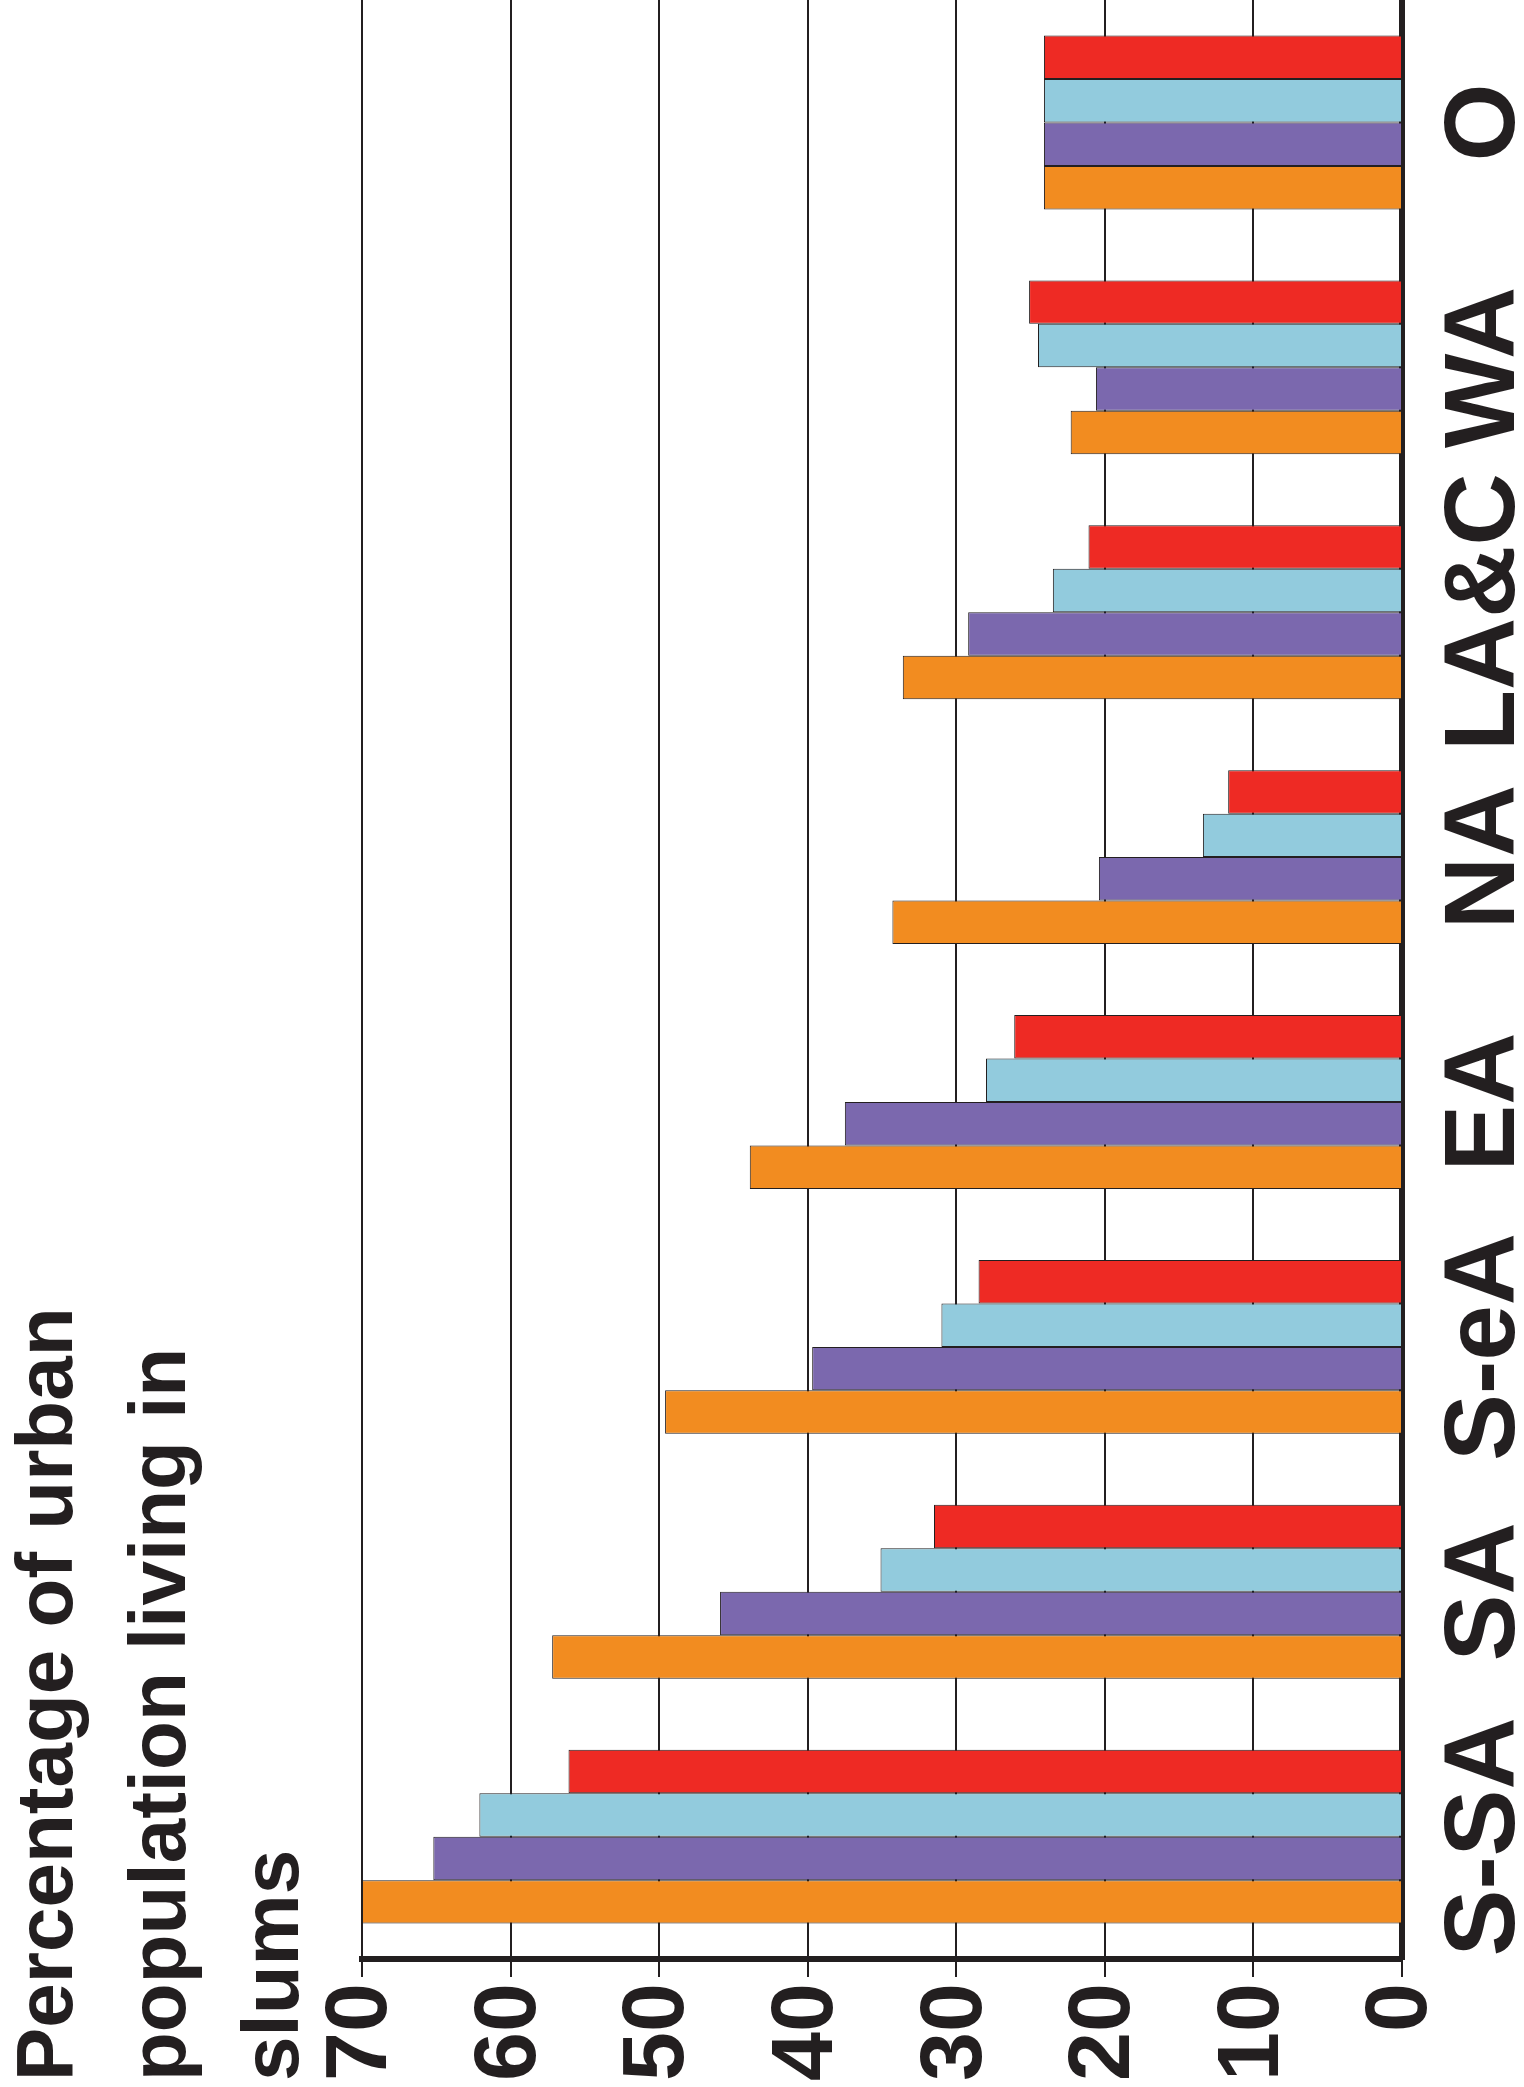  Describe the element at coordinates (1396, 2008) in the screenshot. I see `x-tick-label: 0` at that location.